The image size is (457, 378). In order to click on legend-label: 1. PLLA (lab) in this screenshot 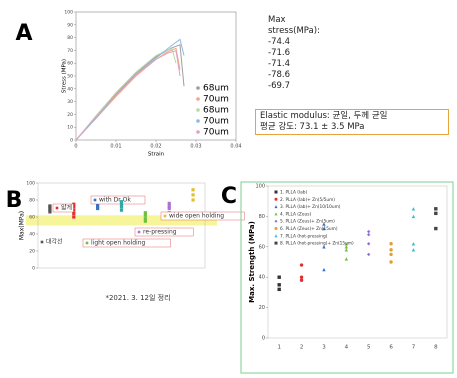, I will do `click(293, 193)`.